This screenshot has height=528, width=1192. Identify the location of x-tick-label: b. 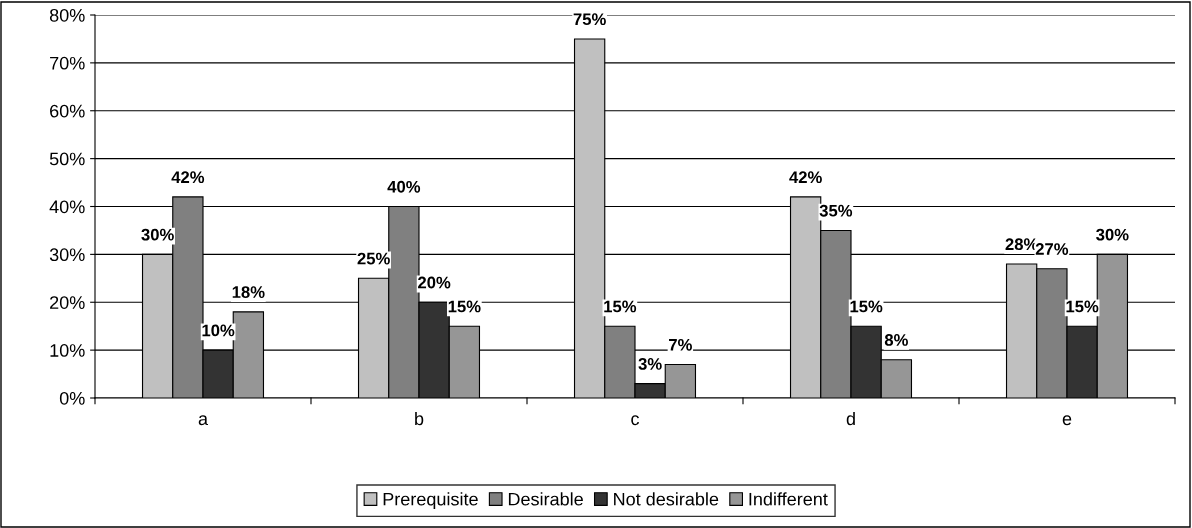
(419, 418).